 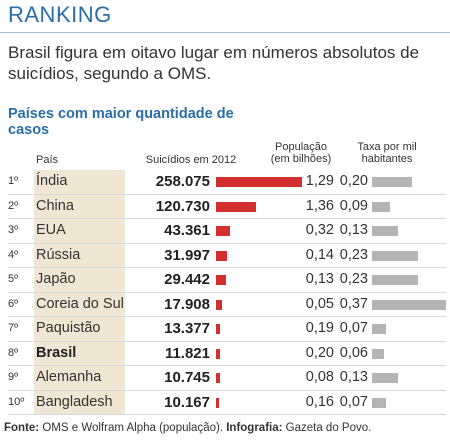 I want to click on table-row: 3º EUA 43.361 0,32 0,13, so click(x=227, y=231).